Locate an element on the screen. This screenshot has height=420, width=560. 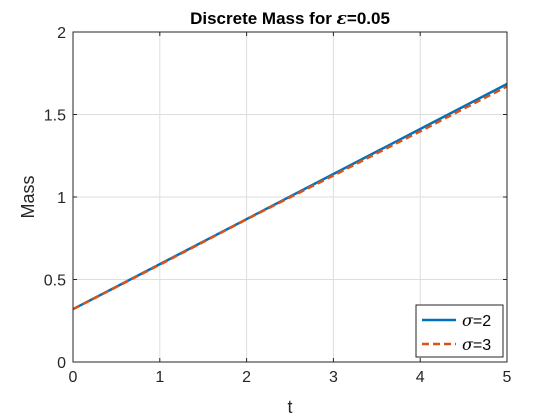
chart-title: Discrete Mass for ε=0.05 is located at coordinates (290, 19).